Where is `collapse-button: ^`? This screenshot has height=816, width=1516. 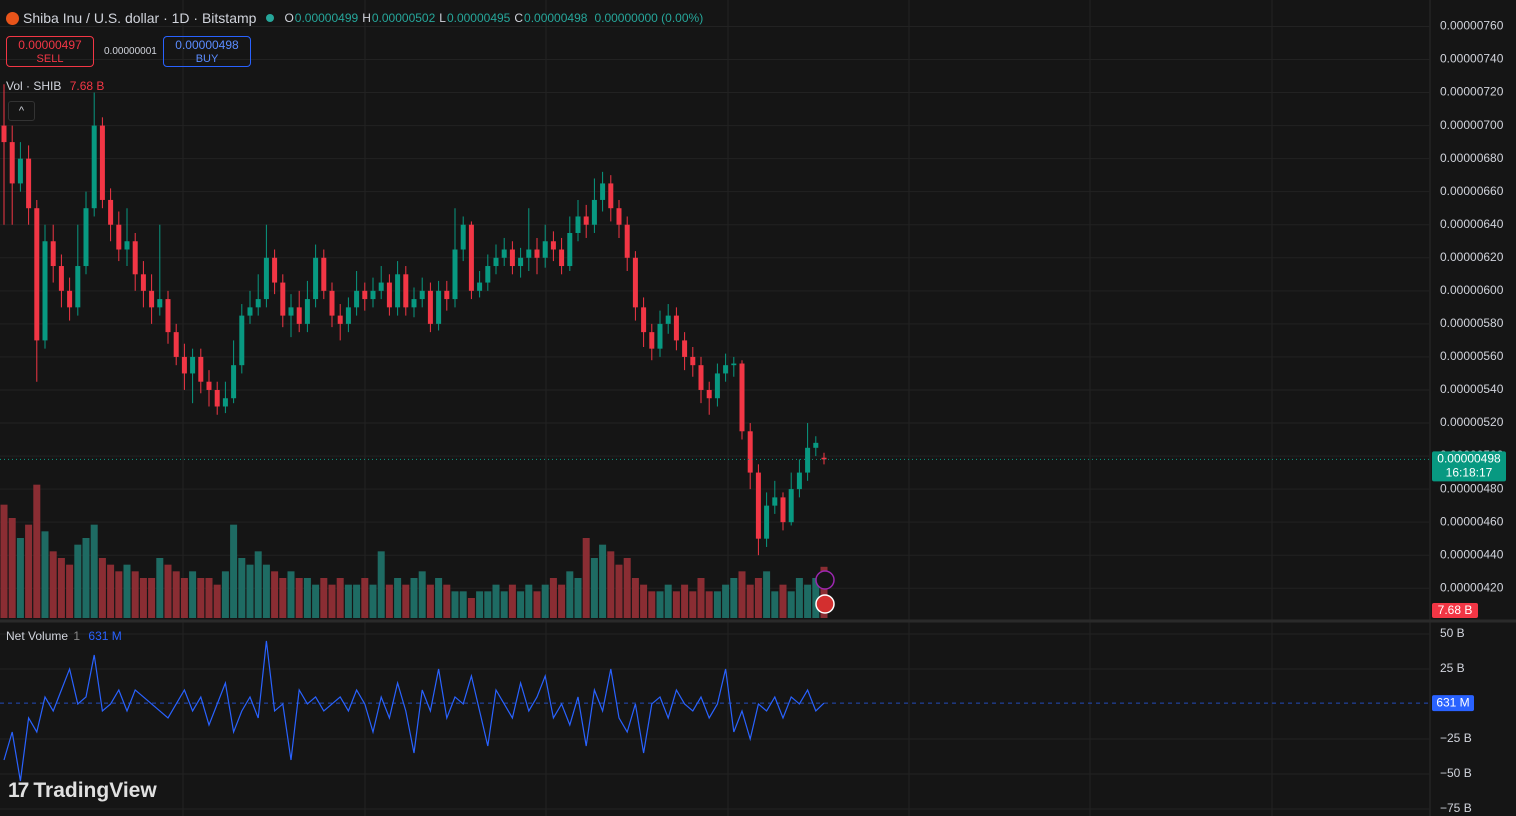 collapse-button: ^ is located at coordinates (21, 111).